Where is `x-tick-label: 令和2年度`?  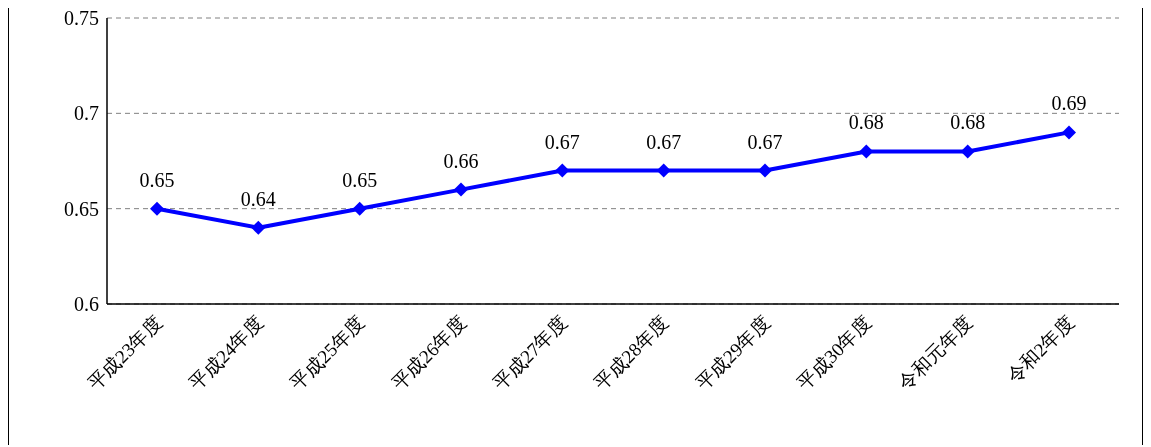 x-tick-label: 令和2年度 is located at coordinates (1040, 349).